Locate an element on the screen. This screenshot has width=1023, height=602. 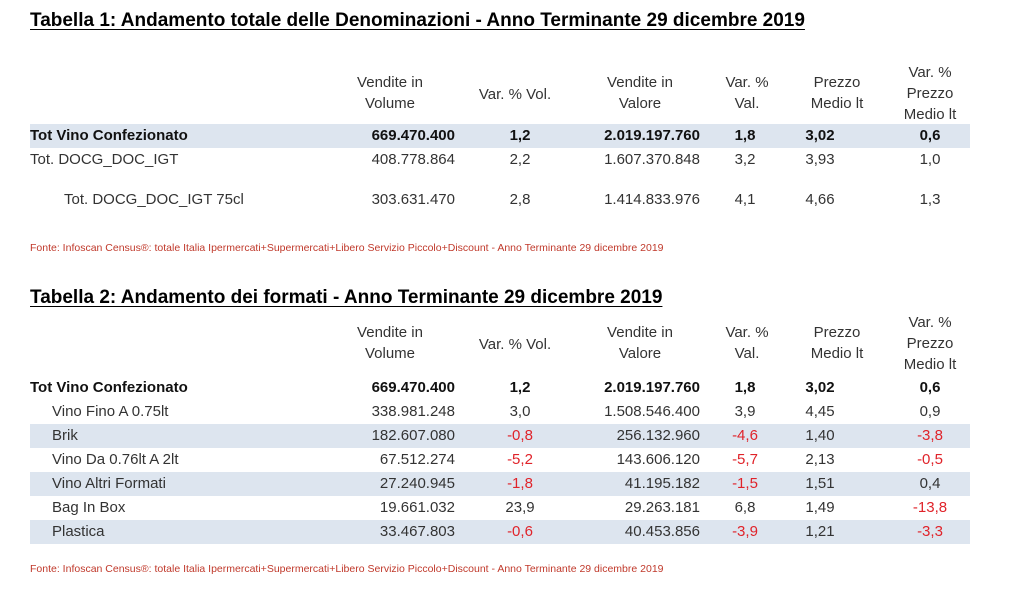
table2-cell: -13,8 is located at coordinates (930, 507).